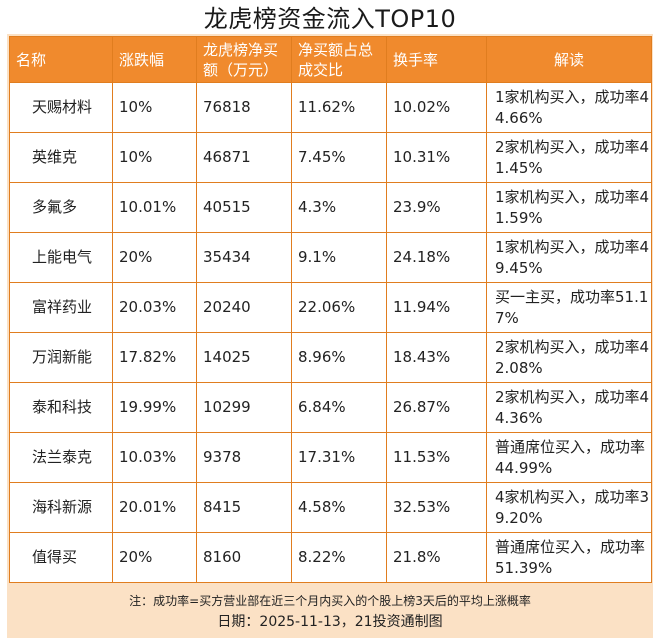 Image resolution: width=660 pixels, height=644 pixels. What do you see at coordinates (436, 59) in the screenshot?
I see `column-header-turnover: 换手率` at bounding box center [436, 59].